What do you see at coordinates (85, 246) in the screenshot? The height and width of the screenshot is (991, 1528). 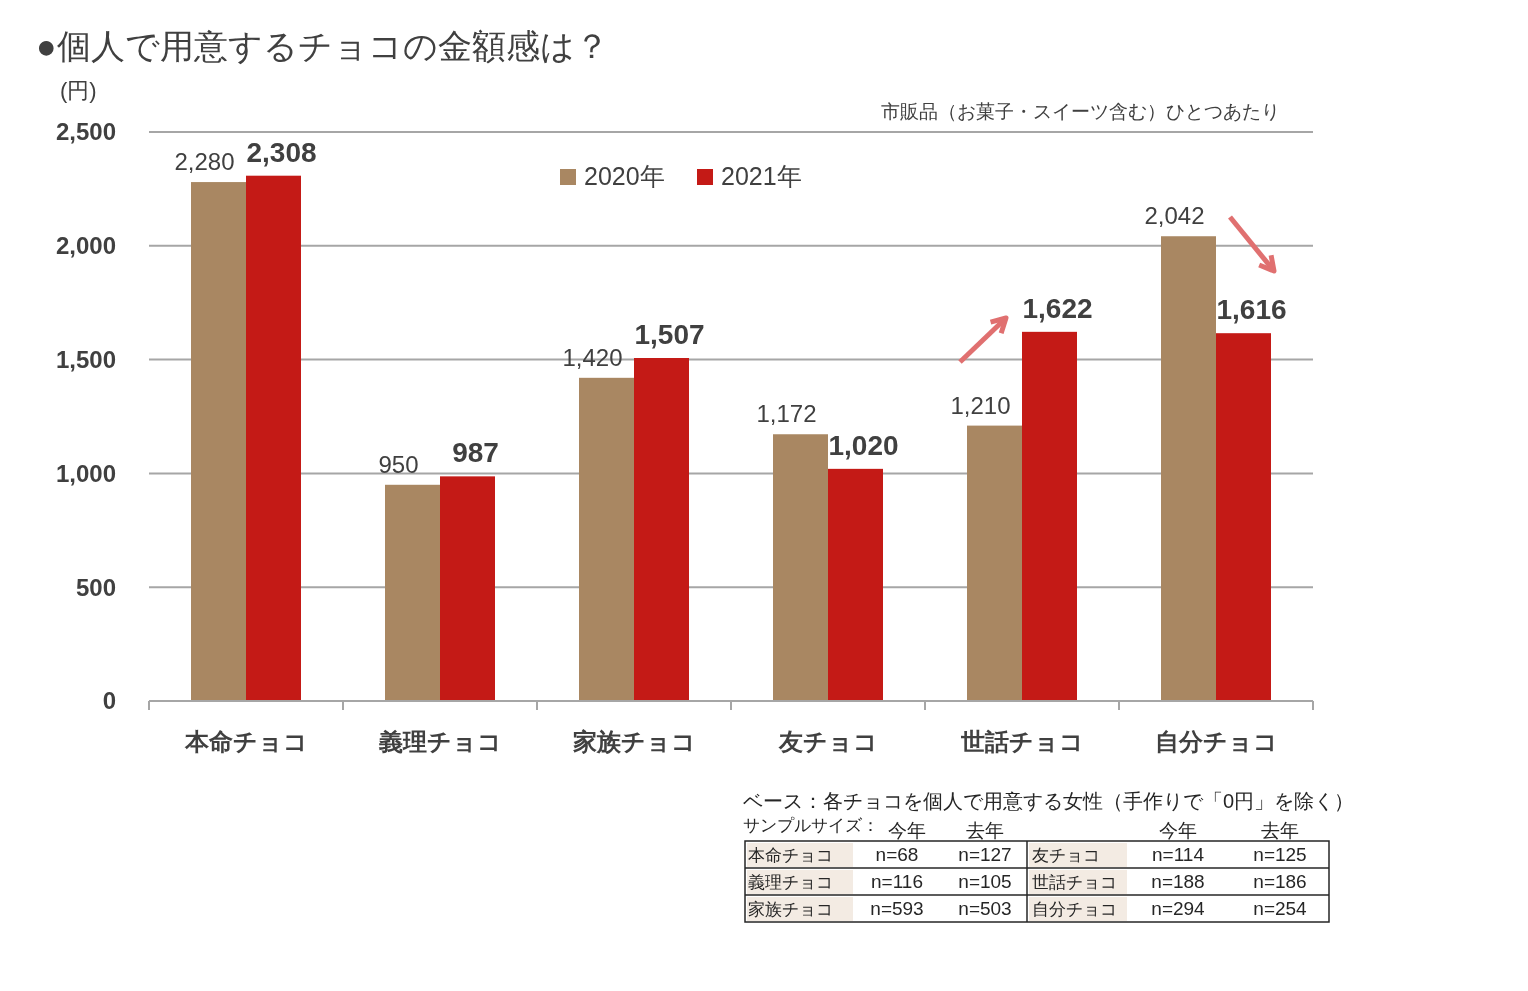 I see `y-tick-label: 2,000` at bounding box center [85, 246].